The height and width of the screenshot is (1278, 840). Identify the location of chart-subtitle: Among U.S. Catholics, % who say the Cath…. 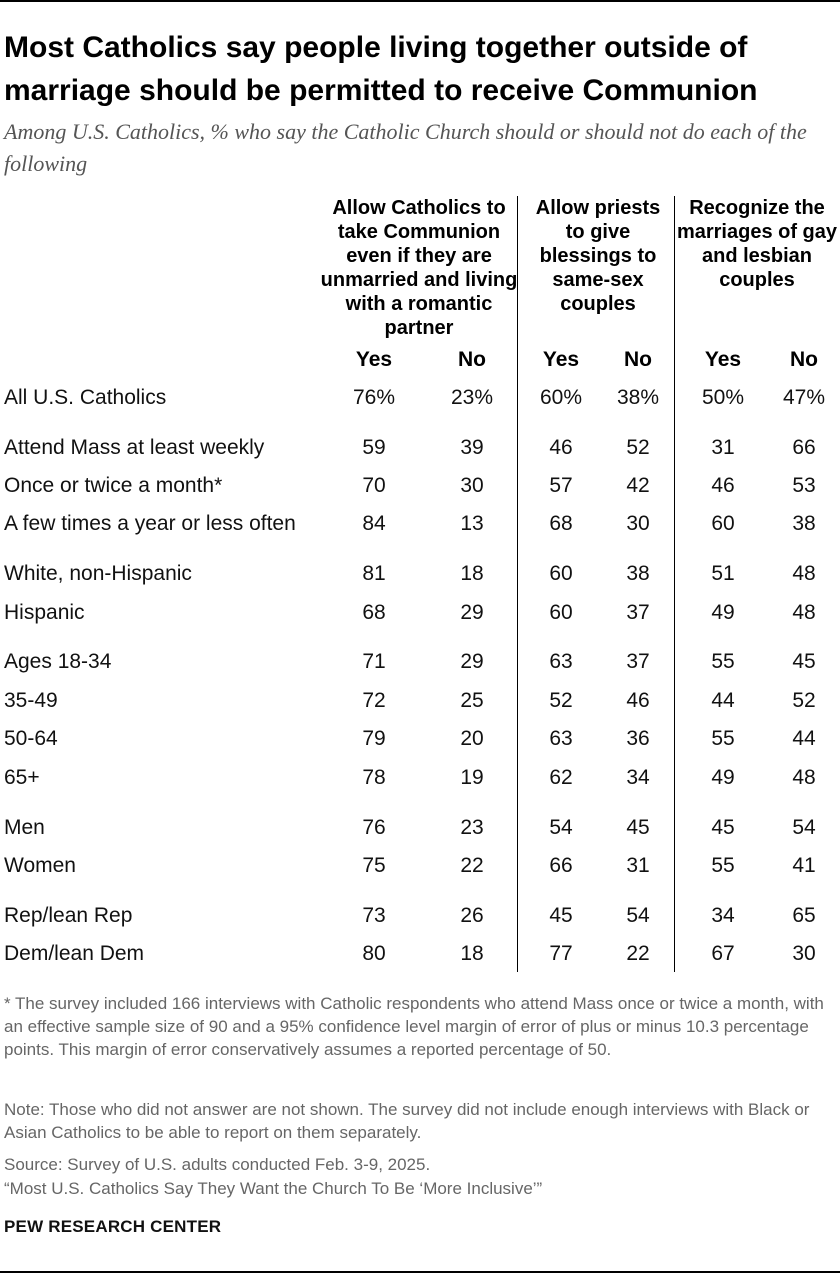
(405, 147).